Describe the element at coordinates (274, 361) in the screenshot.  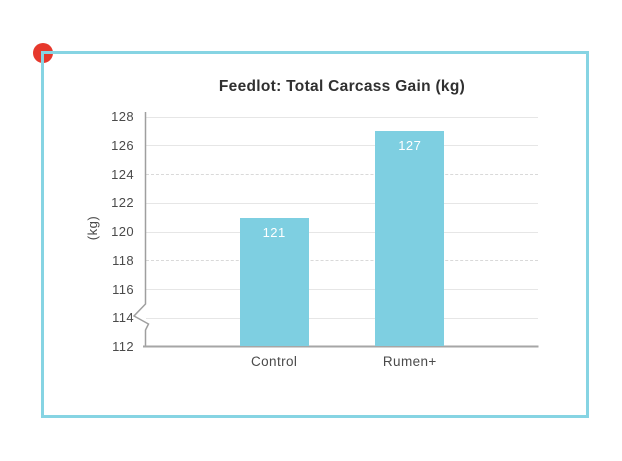
I see `x-axis-label-control: Control` at that location.